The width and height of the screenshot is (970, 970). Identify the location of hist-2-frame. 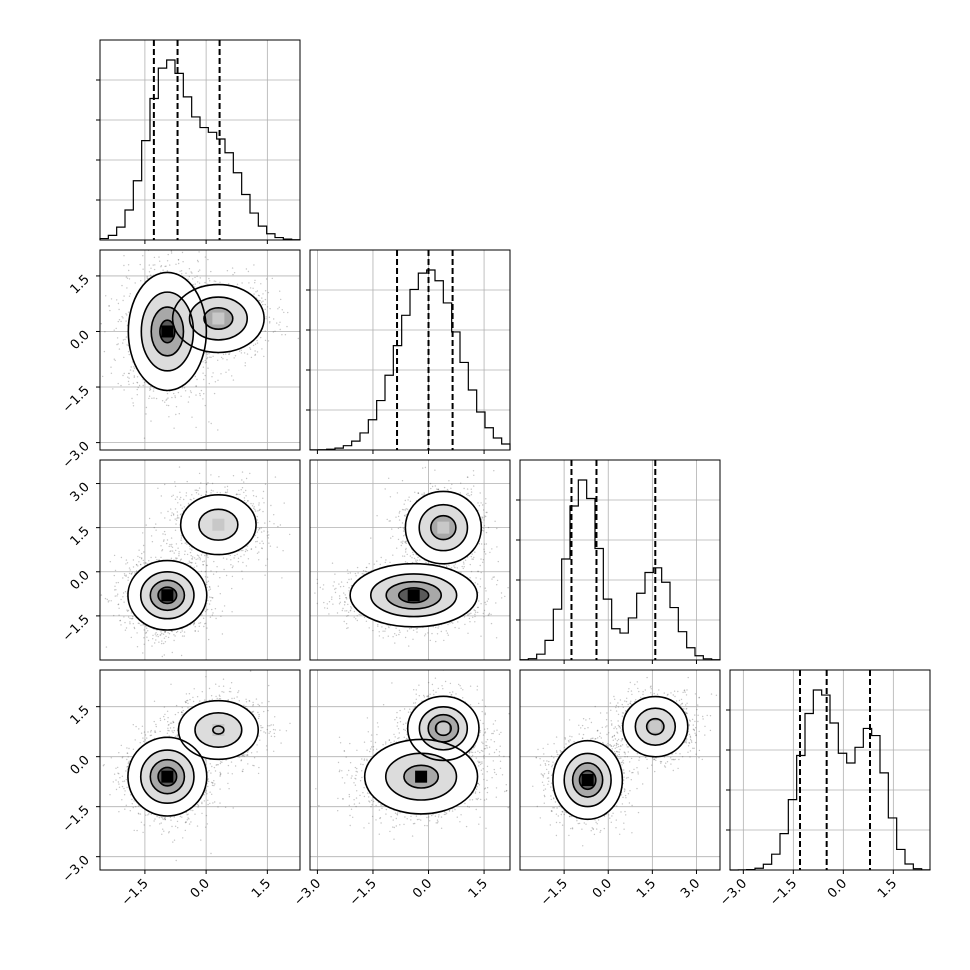
(620, 560).